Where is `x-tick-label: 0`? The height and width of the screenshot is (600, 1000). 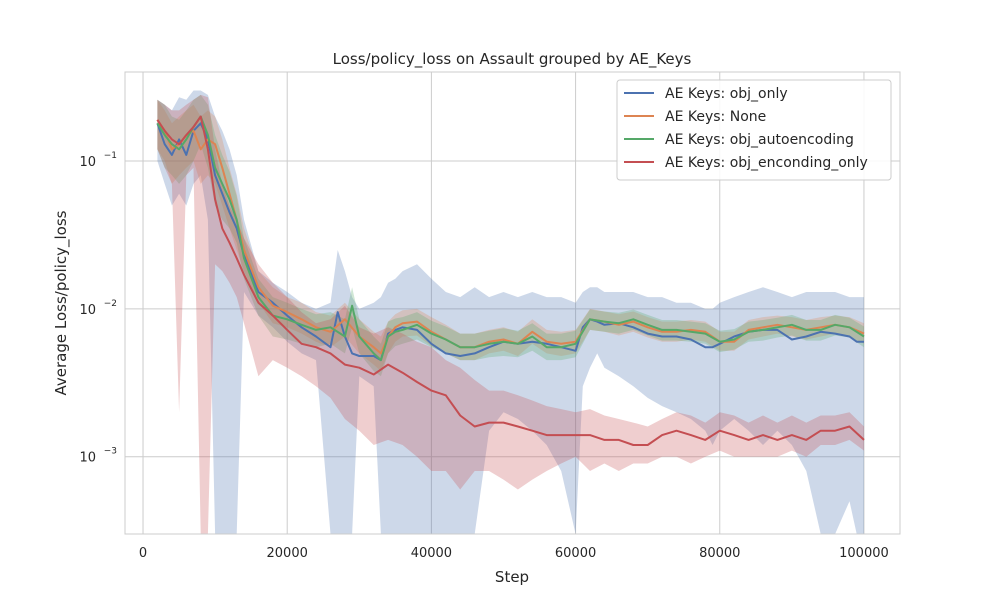
x-tick-label: 0 is located at coordinates (143, 553).